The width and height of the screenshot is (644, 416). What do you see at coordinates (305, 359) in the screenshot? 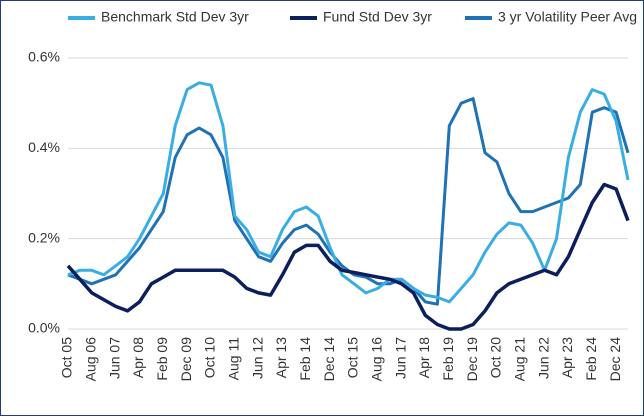
I see `x-tick-label: Feb 14` at bounding box center [305, 359].